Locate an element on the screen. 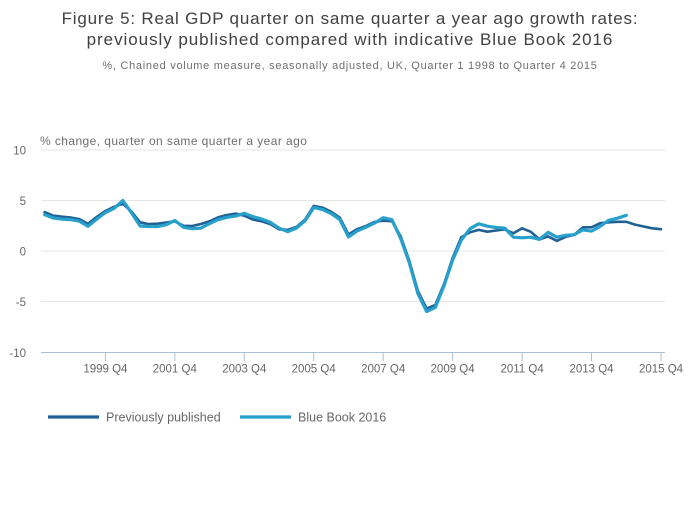 The image size is (700, 507). svg-text: 5 is located at coordinates (23, 202).